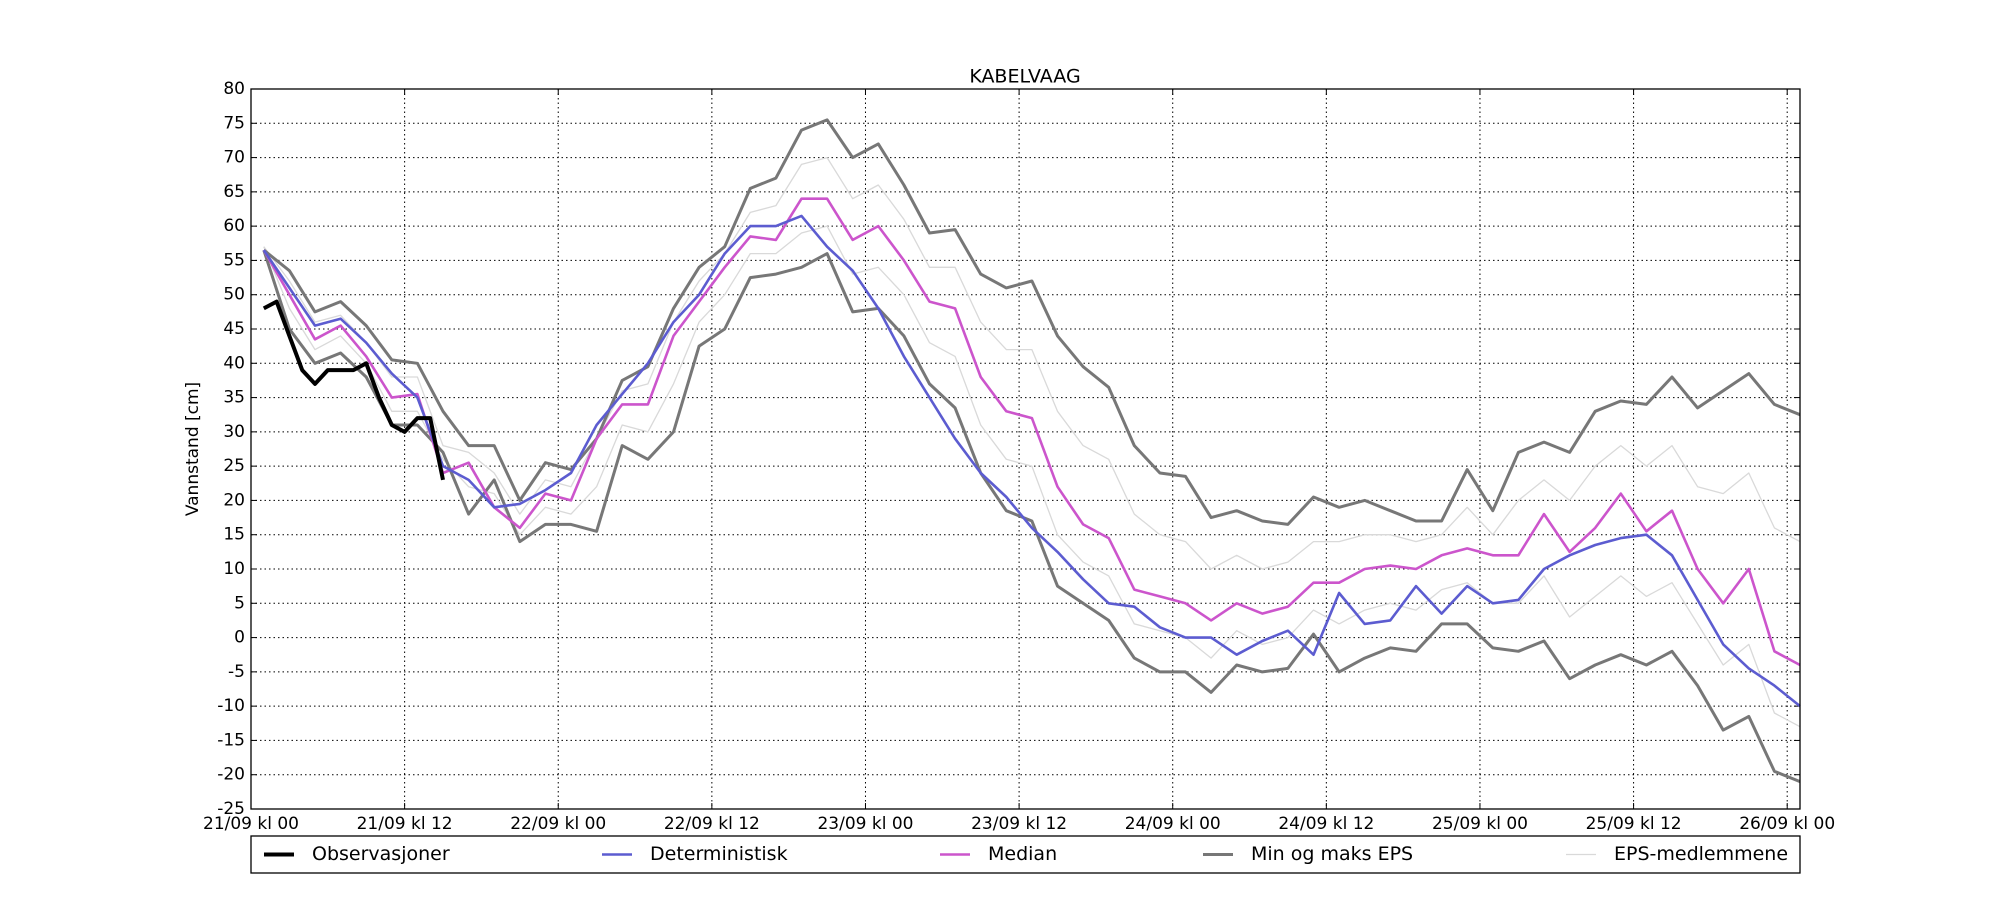  What do you see at coordinates (234, 329) in the screenshot?
I see `y-tick-label: 45` at bounding box center [234, 329].